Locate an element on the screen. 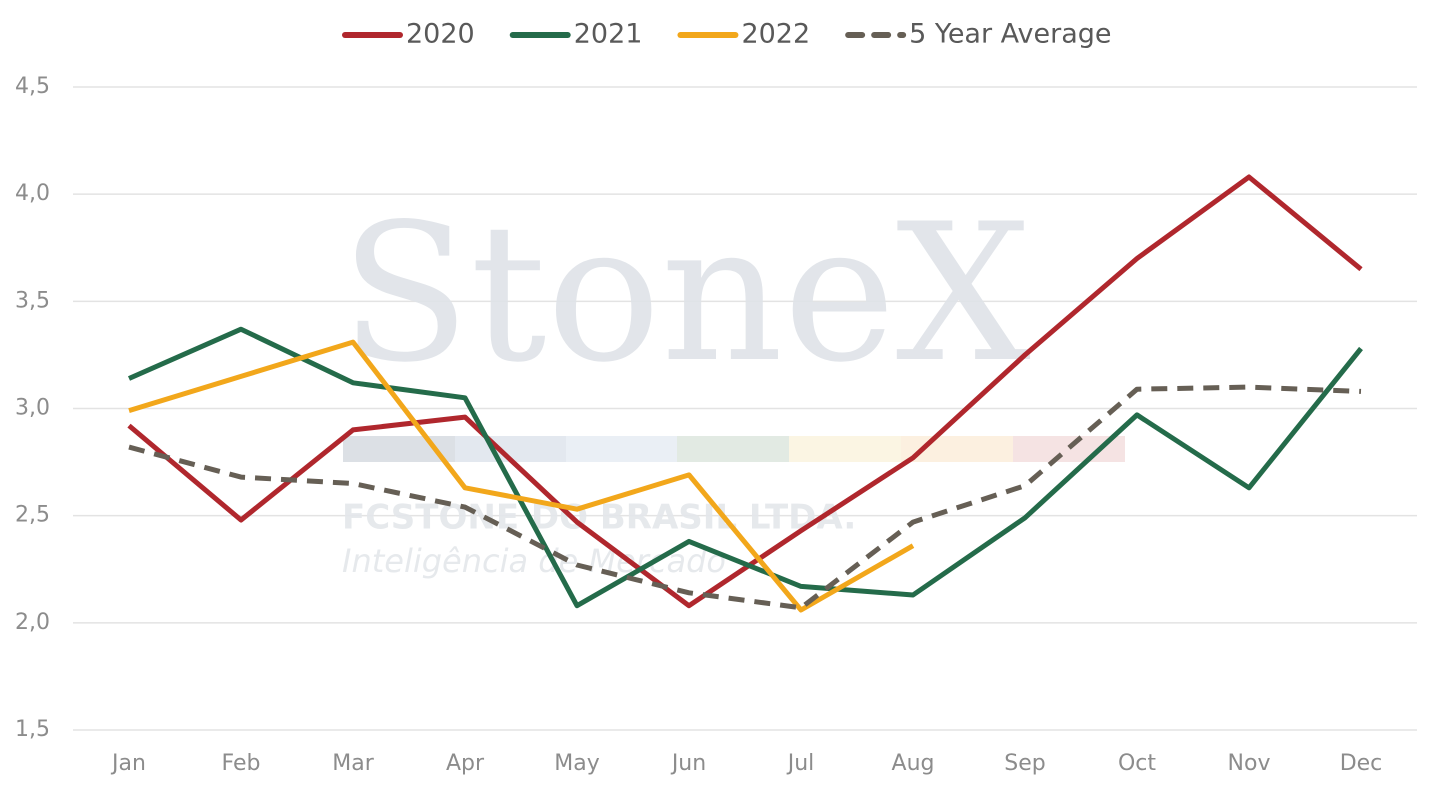 This screenshot has height=792, width=1440. x-tick-label: Aug is located at coordinates (913, 763).